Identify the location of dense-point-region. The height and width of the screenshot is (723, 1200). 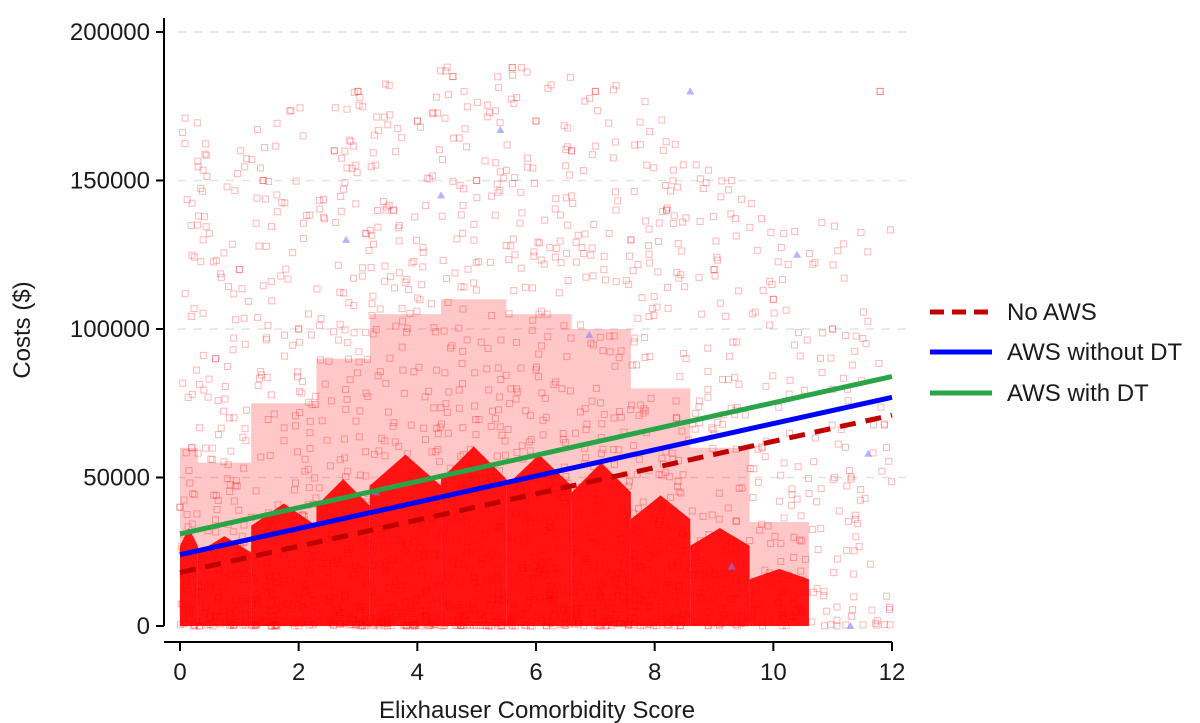
(720, 576).